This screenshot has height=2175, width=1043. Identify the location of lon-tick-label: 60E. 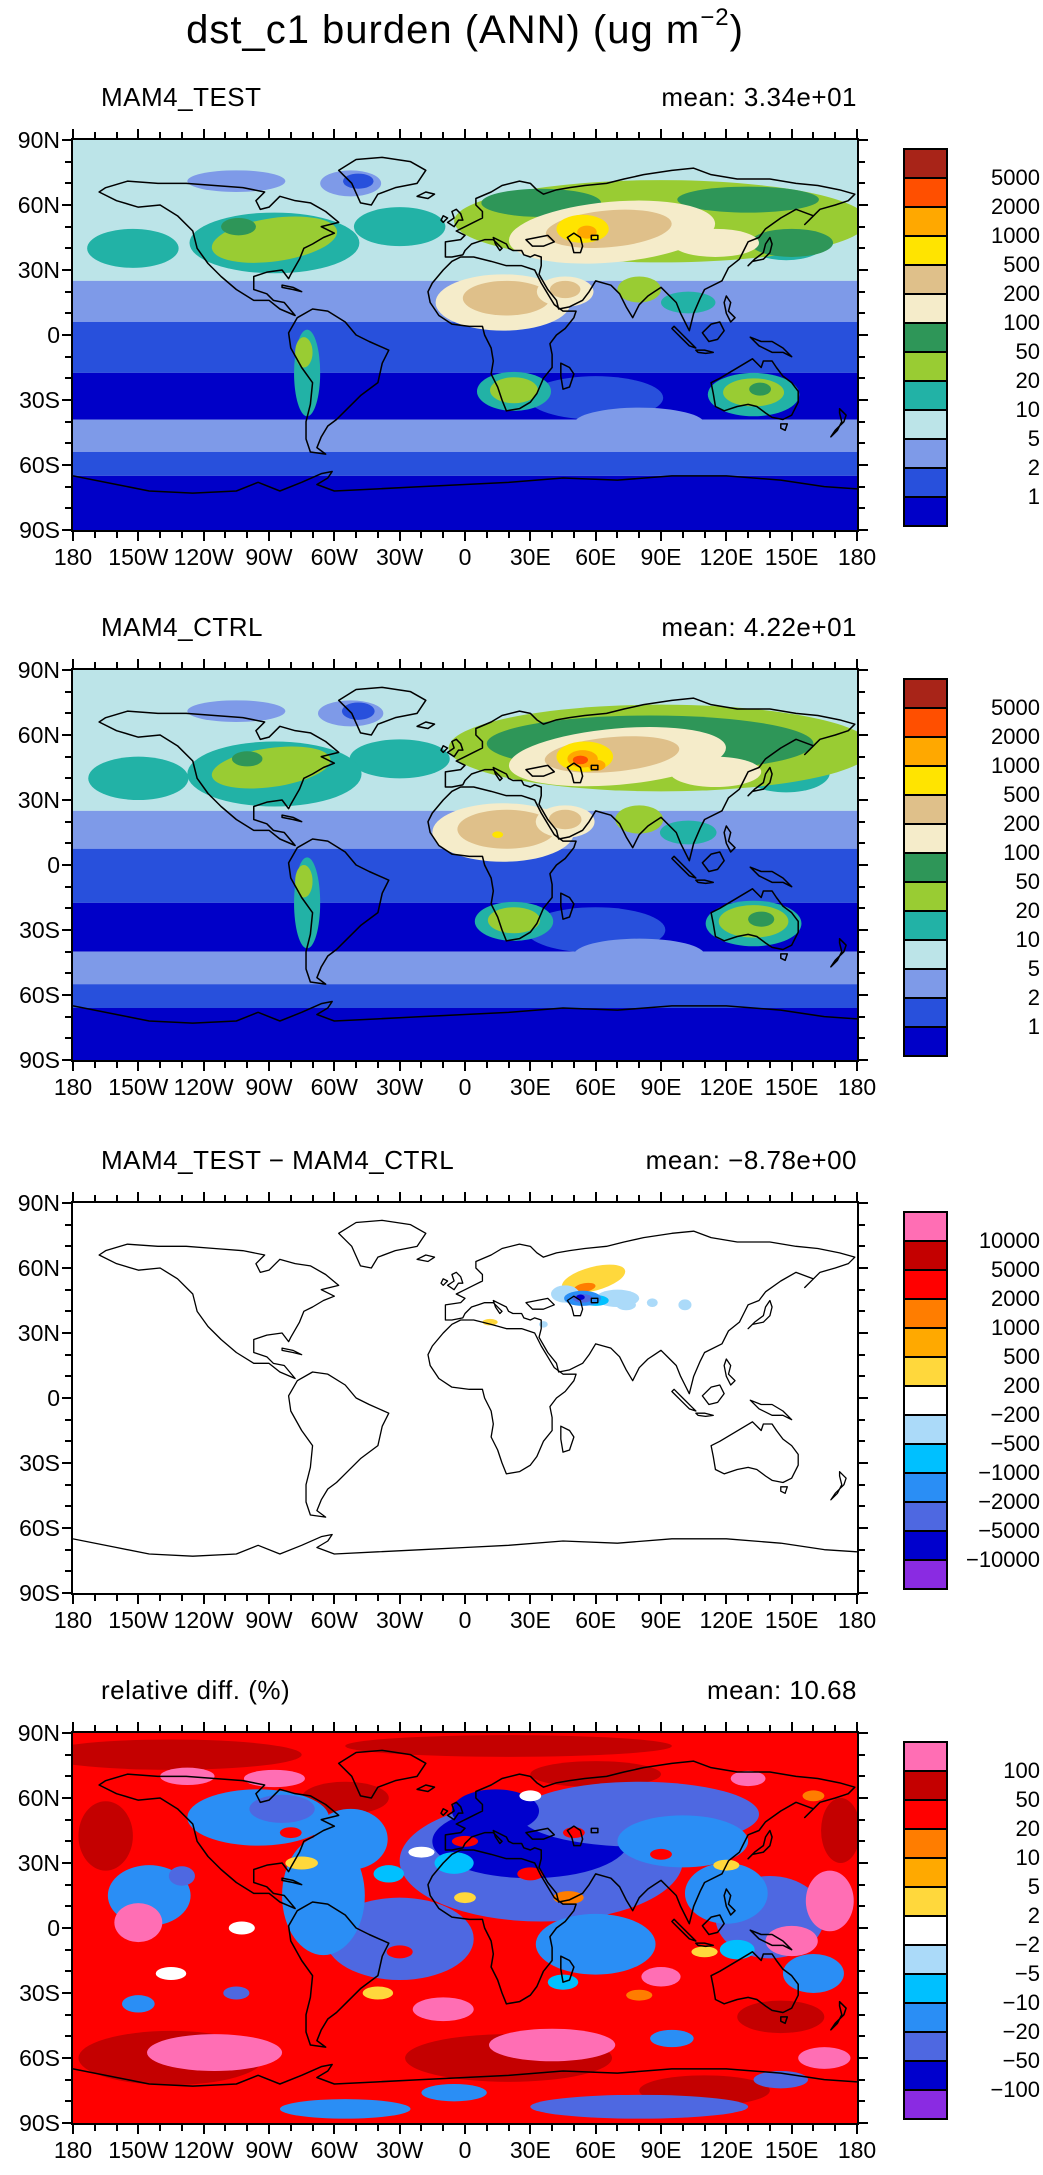
(596, 1087).